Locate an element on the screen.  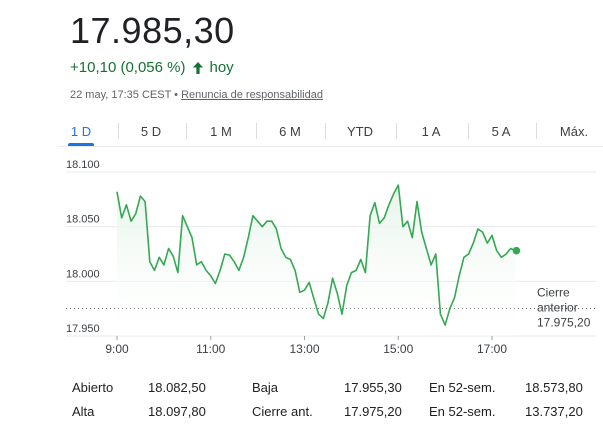
y-tick-label: 18.100 is located at coordinates (83, 165).